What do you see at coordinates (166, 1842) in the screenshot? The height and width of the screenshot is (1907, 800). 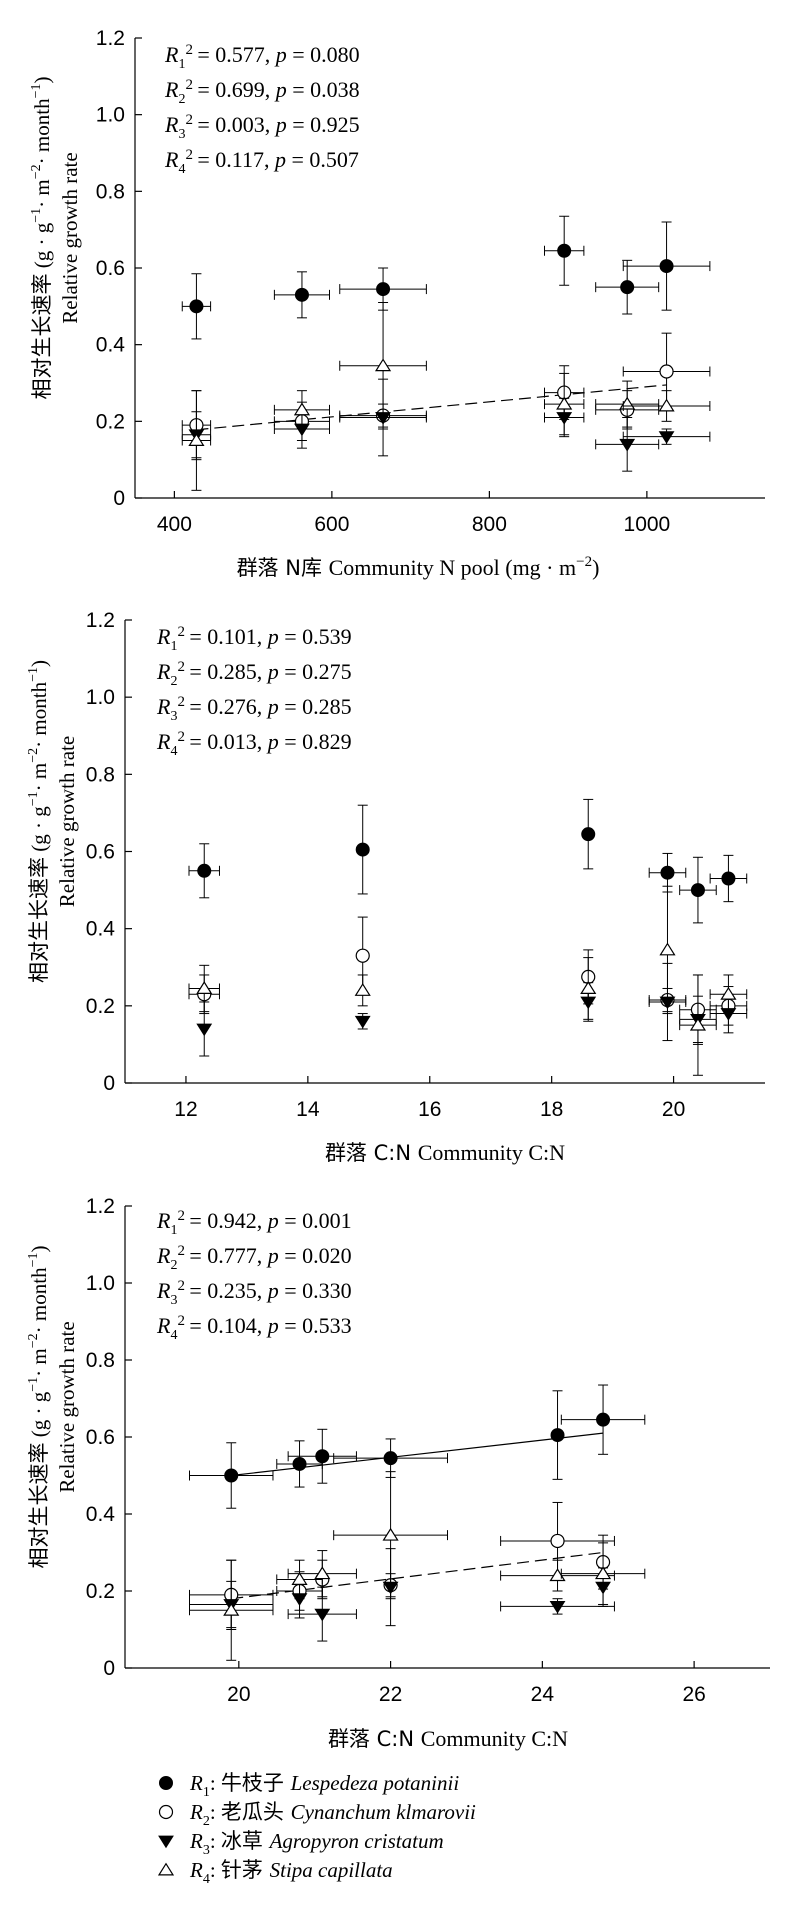 I see `legend-marker-r3` at bounding box center [166, 1842].